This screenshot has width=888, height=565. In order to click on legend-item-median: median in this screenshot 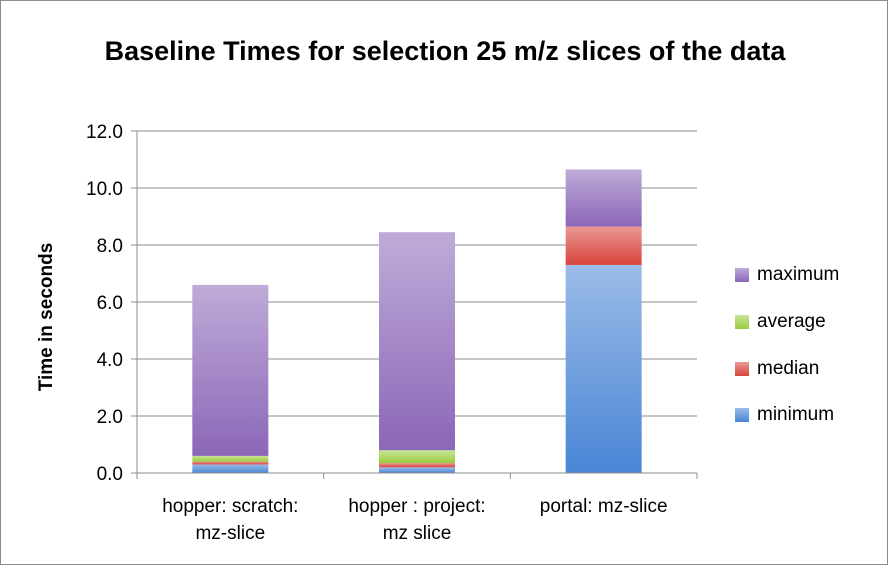, I will do `click(787, 368)`.